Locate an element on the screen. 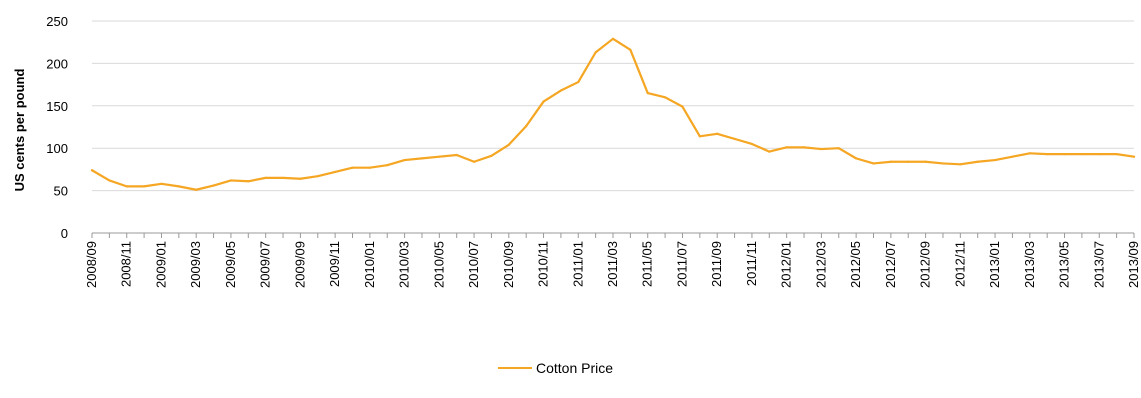 The width and height of the screenshot is (1141, 398). x-tick-label: 2012/09 is located at coordinates (925, 264).